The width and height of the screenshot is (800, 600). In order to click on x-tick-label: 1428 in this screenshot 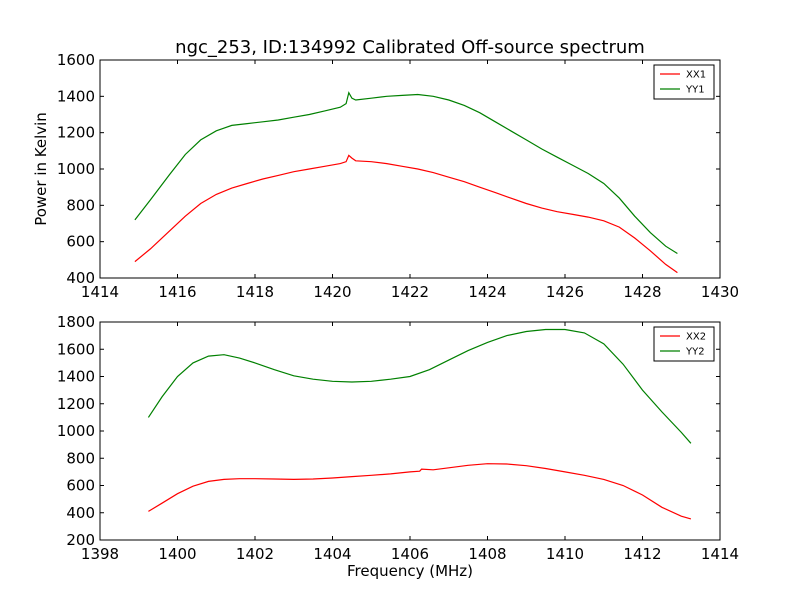, I will do `click(642, 292)`.